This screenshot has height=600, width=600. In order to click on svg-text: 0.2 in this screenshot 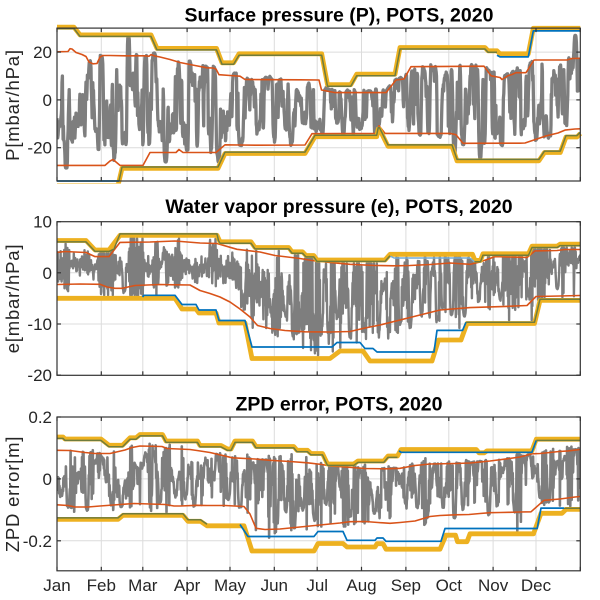, I will do `click(40, 417)`.